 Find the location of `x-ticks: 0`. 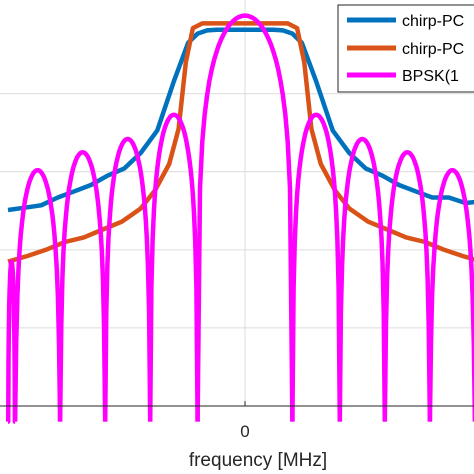

x-ticks: 0 is located at coordinates (245, 421).